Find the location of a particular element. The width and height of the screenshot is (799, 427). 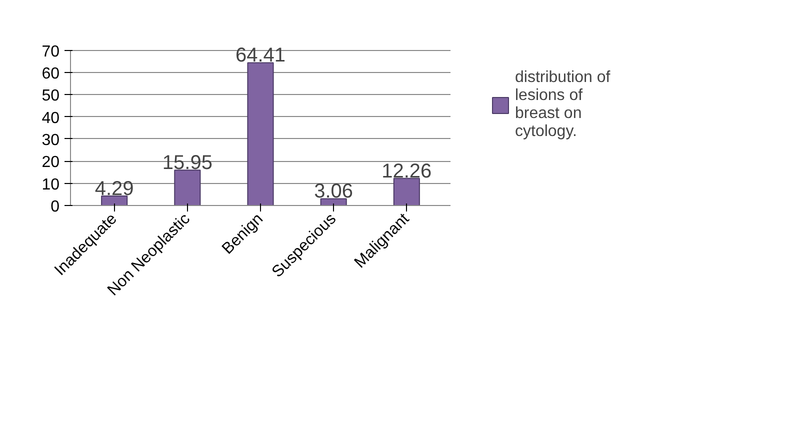

y-tick-label: 50 is located at coordinates (51, 96).